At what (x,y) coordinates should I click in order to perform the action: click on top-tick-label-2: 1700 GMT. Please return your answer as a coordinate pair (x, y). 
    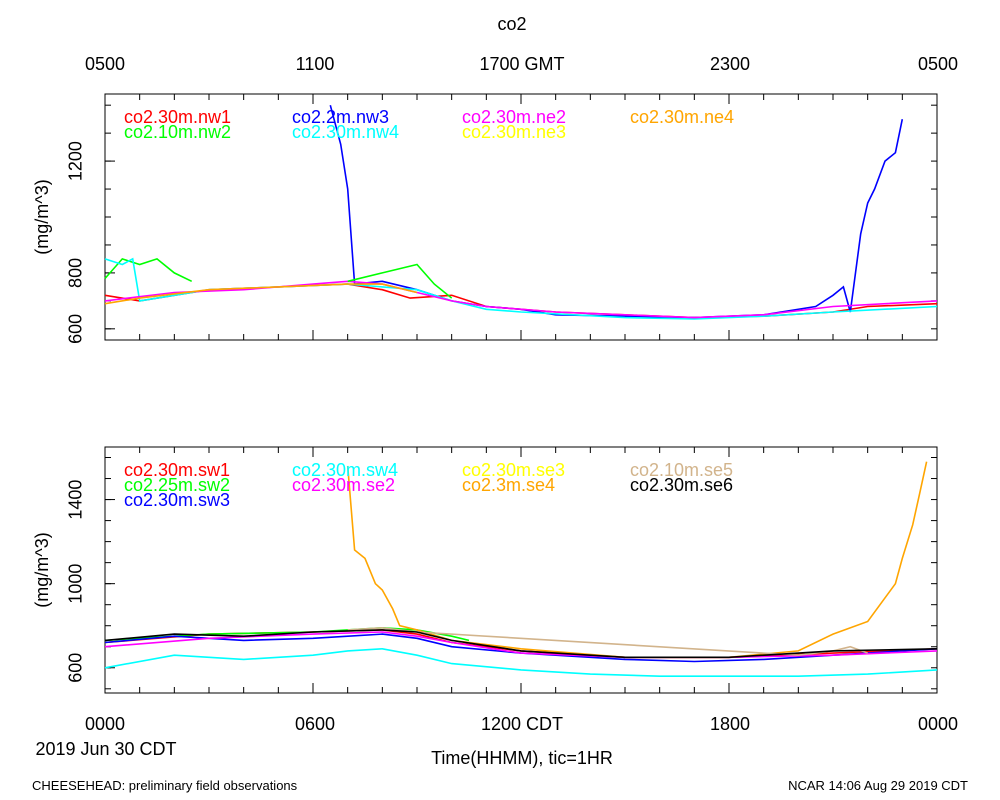
    Looking at the image, I should click on (521, 64).